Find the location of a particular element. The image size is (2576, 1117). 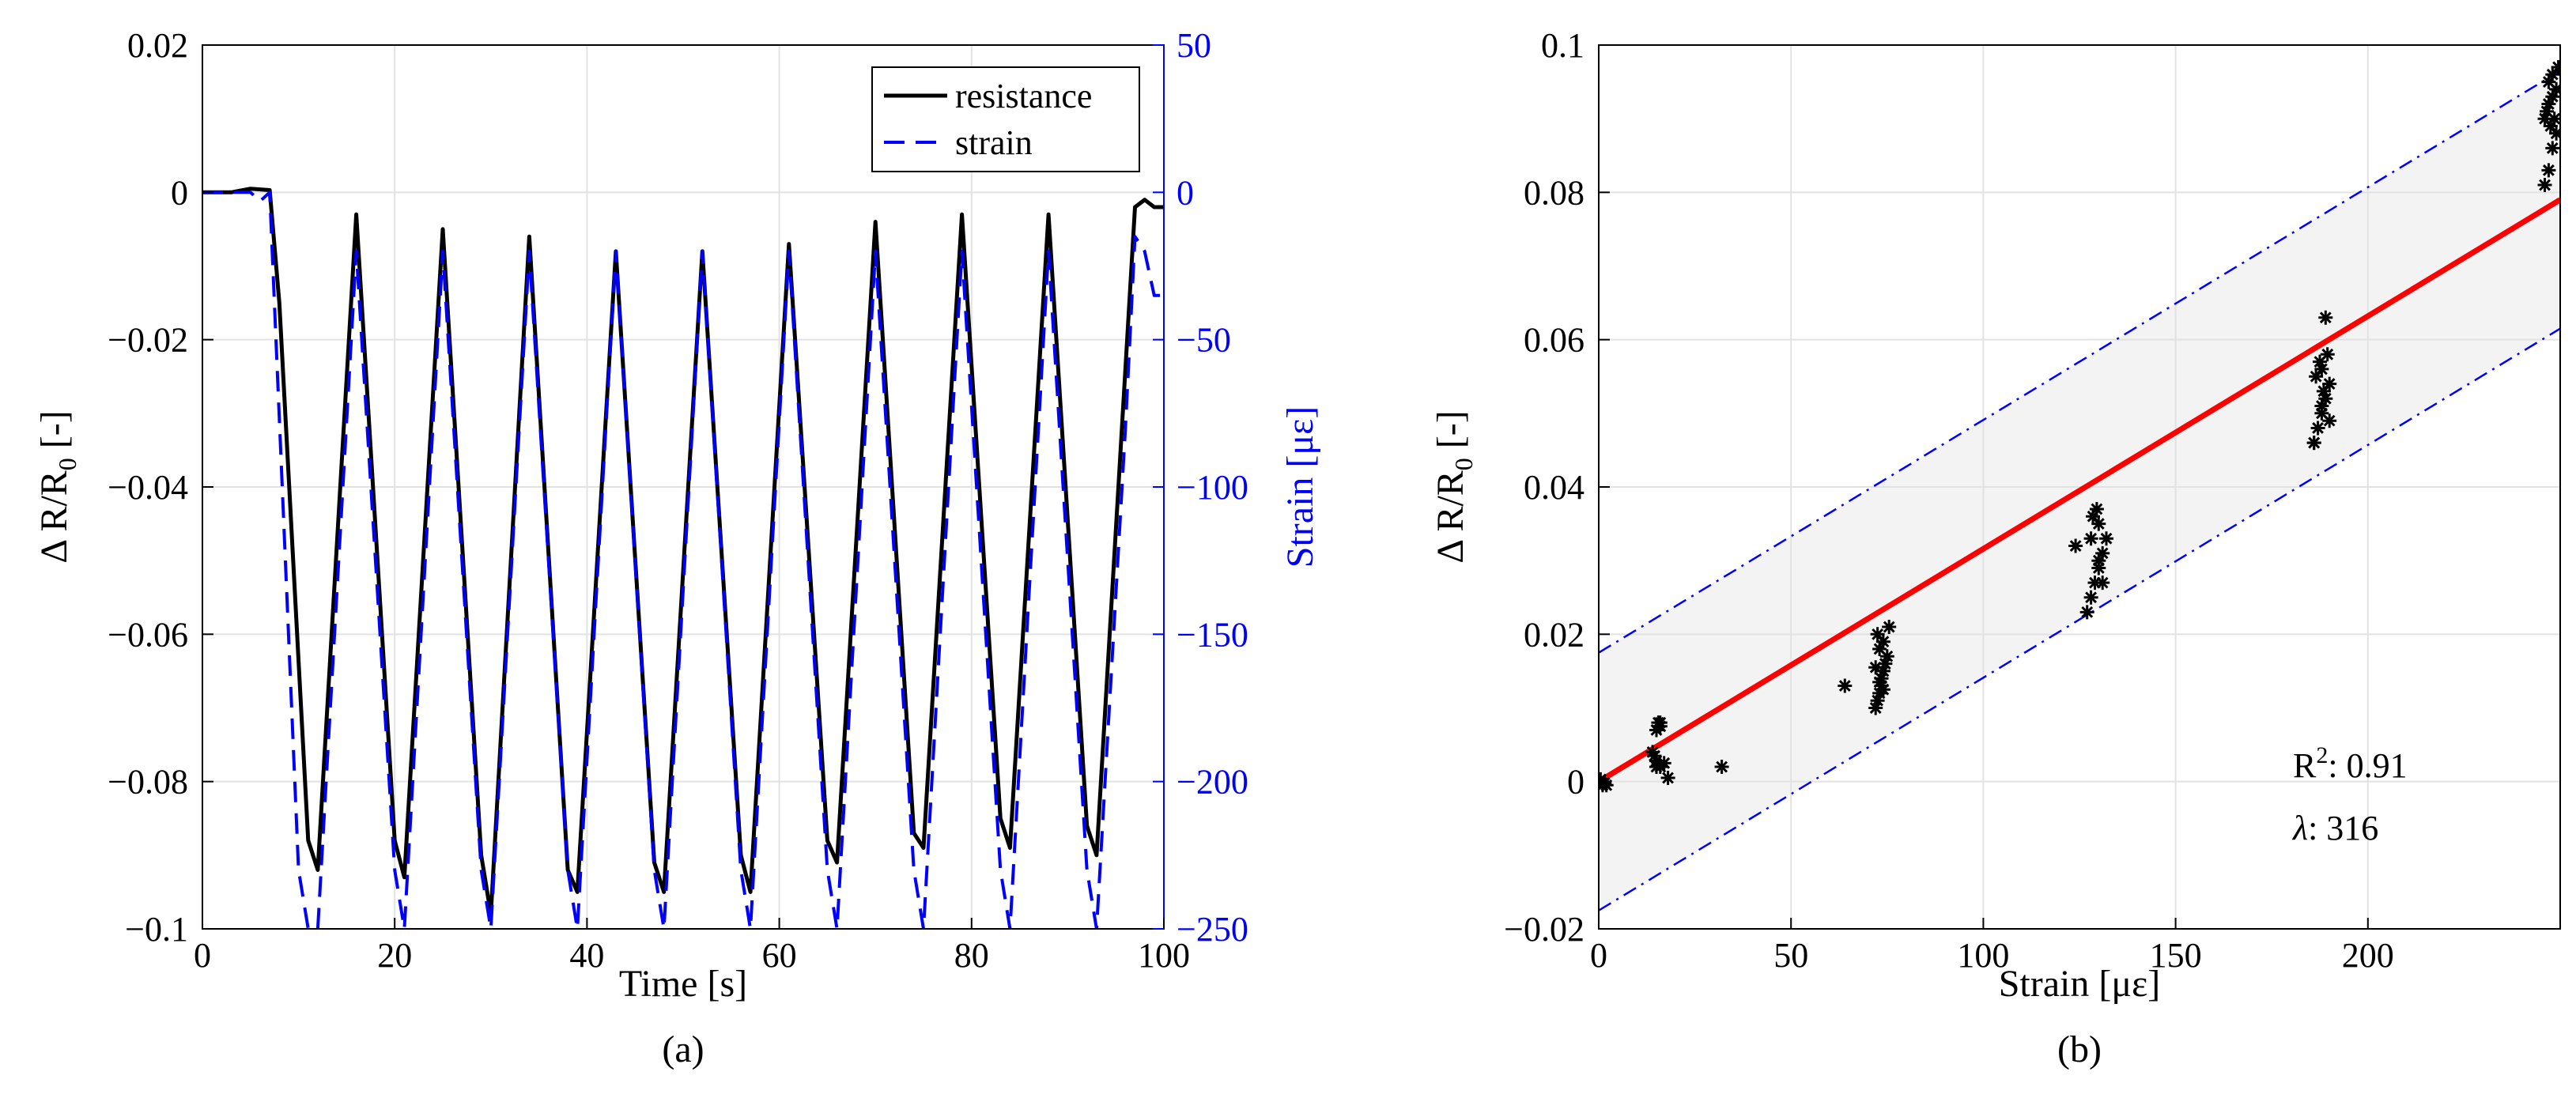

x-tick-label-1: 20 is located at coordinates (394, 955).